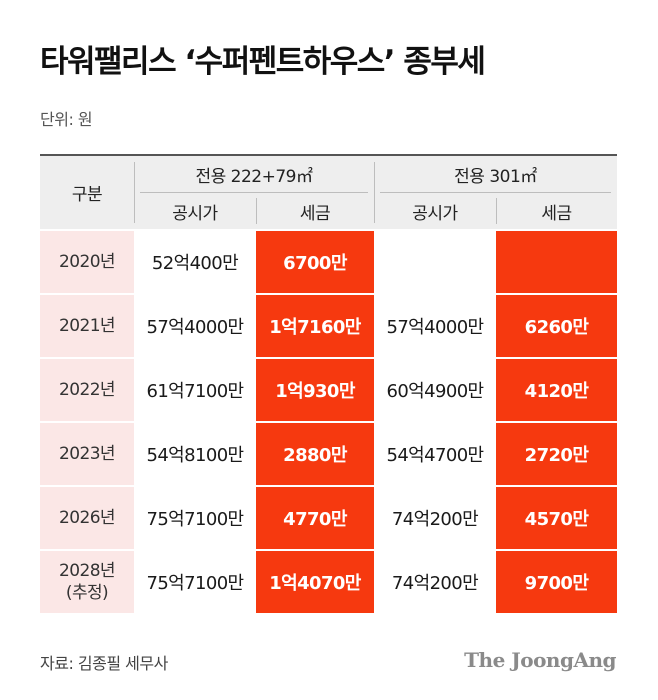 The width and height of the screenshot is (658, 700). What do you see at coordinates (87, 326) in the screenshot?
I see `year-cell: 2021년` at bounding box center [87, 326].